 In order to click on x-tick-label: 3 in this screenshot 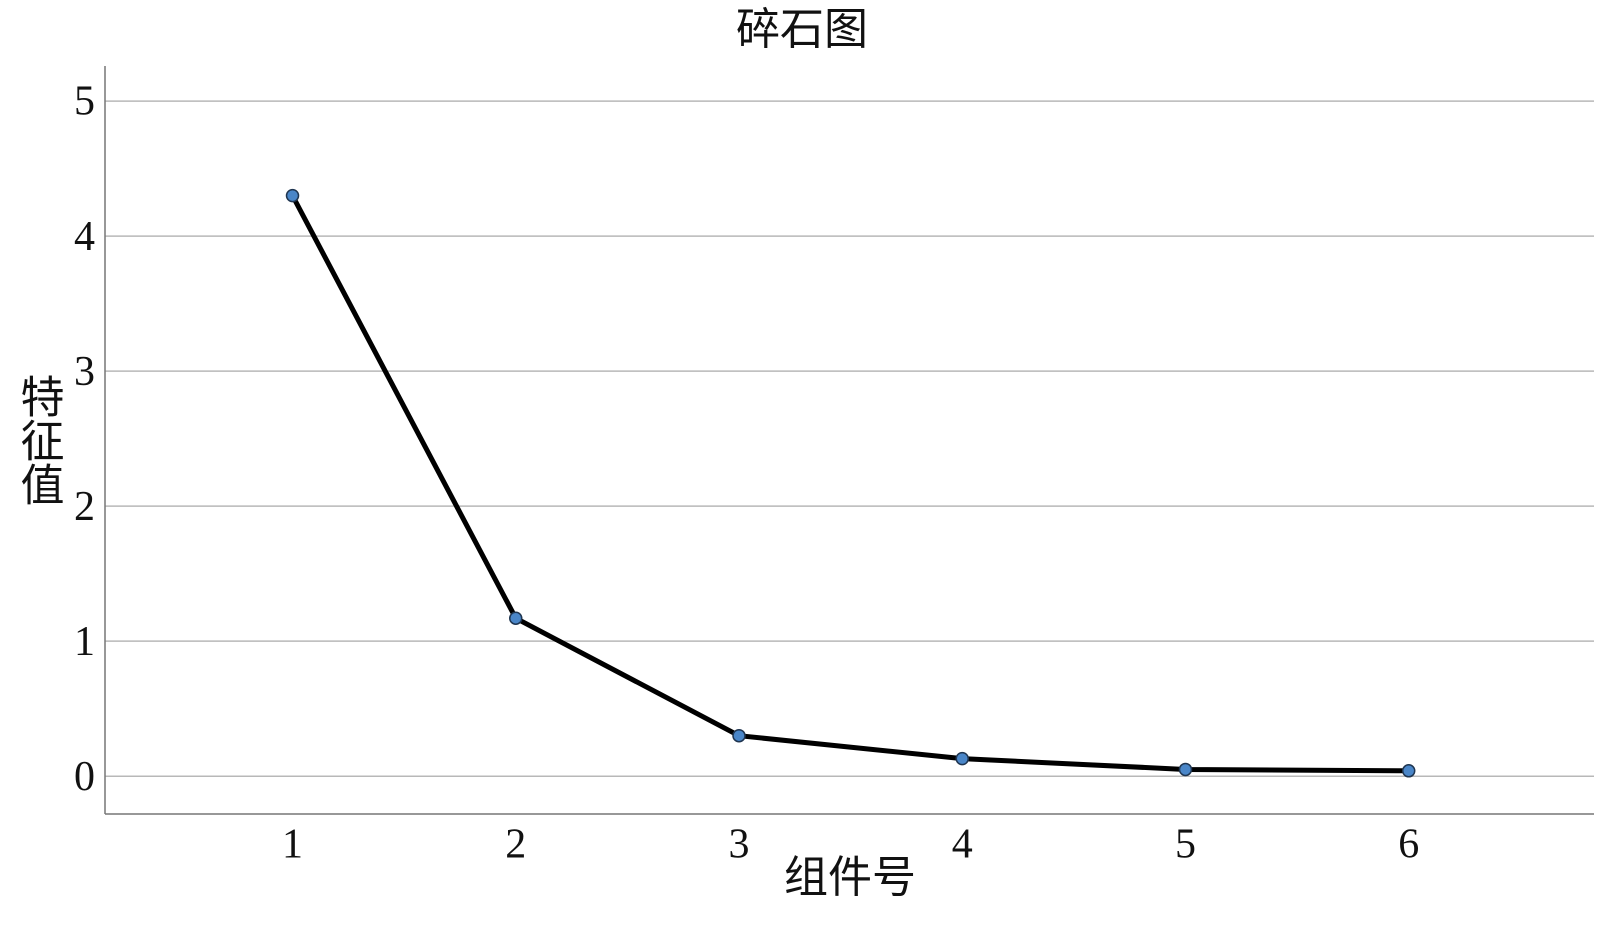, I will do `click(738, 845)`.